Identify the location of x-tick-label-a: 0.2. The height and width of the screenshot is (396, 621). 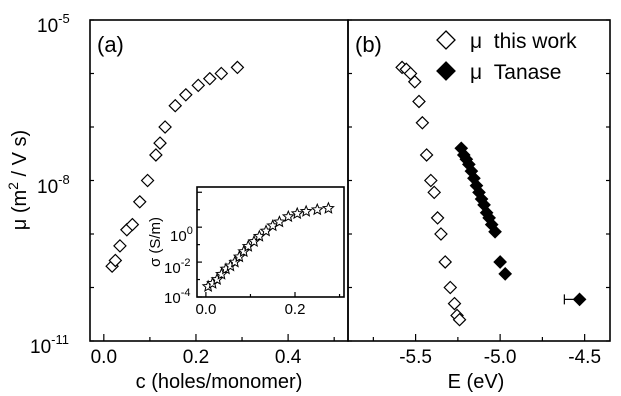
(196, 357).